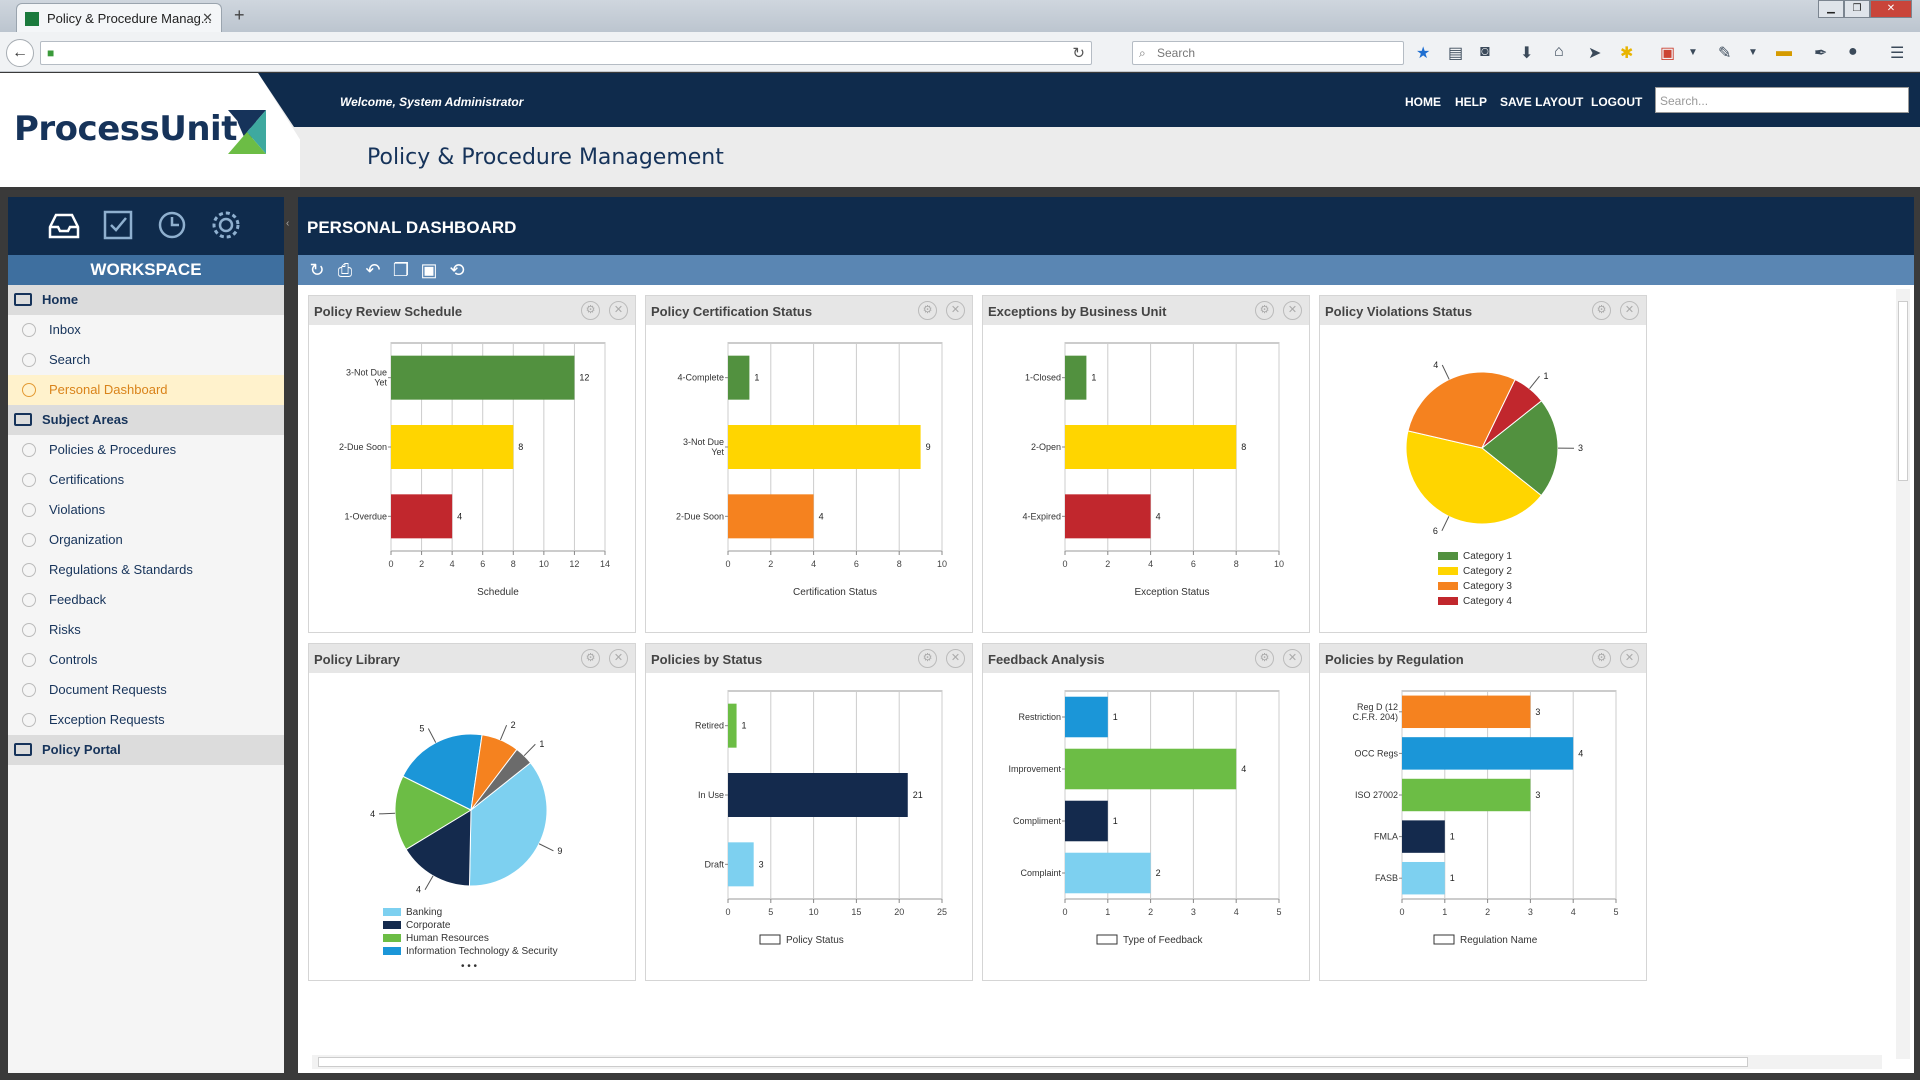 This screenshot has width=1920, height=1080. What do you see at coordinates (727, 912) in the screenshot?
I see `tick-label: 0` at bounding box center [727, 912].